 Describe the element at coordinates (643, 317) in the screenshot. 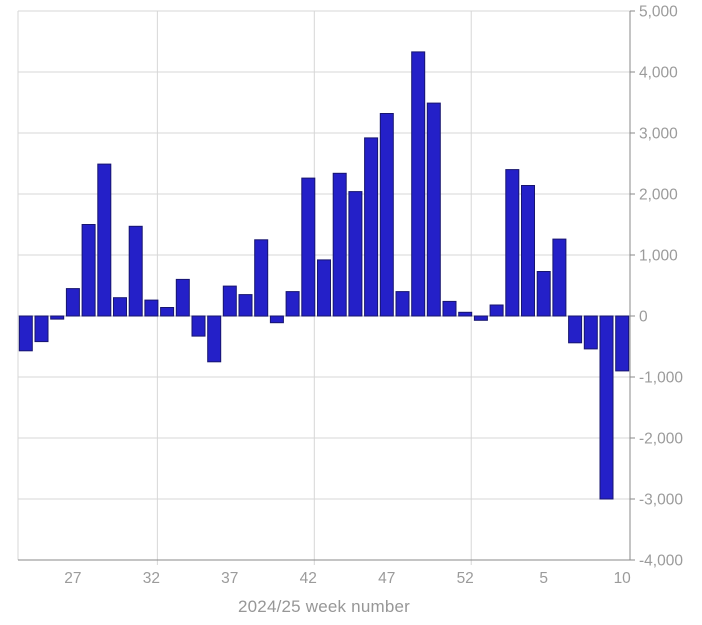

I see `y-tick-label-0: 0` at that location.